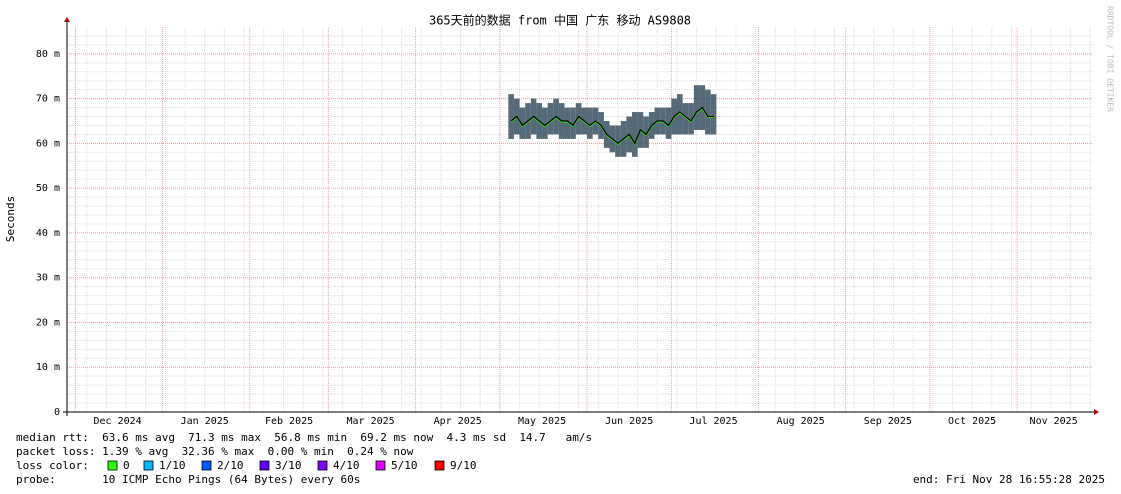 The image size is (1121, 494). Describe the element at coordinates (888, 421) in the screenshot. I see `x-tick-label: Sep 2025` at that location.